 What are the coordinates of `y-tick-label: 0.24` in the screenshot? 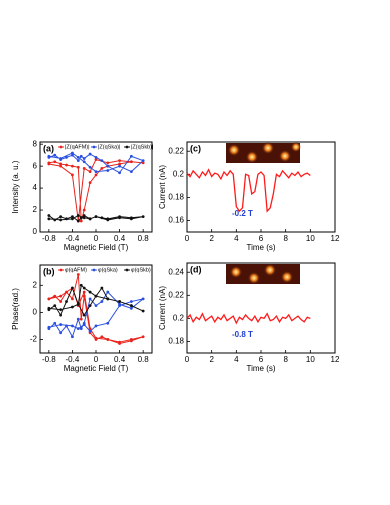 It's located at (176, 271).